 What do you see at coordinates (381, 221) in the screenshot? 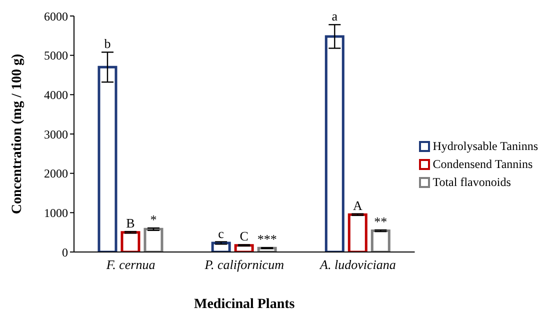
I see `data-label: **` at bounding box center [381, 221].